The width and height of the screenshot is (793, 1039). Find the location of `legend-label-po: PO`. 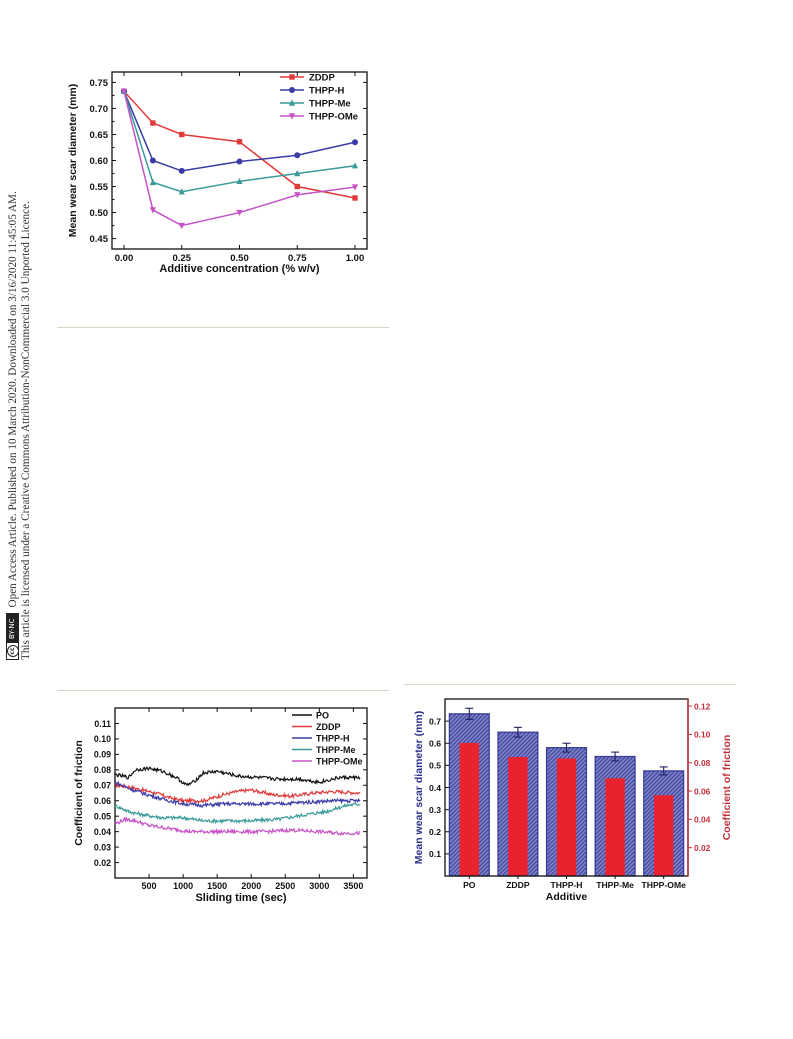

legend-label-po: PO is located at coordinates (322, 715).